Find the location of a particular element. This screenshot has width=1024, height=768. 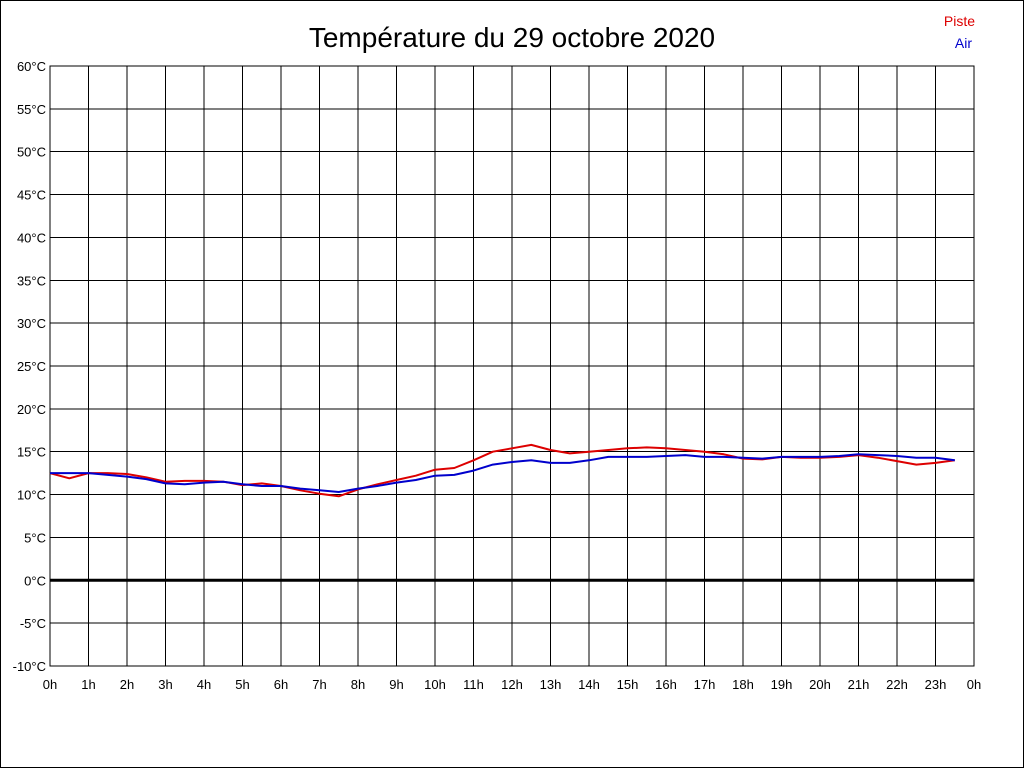

x-tick-label: 1h is located at coordinates (88, 684).